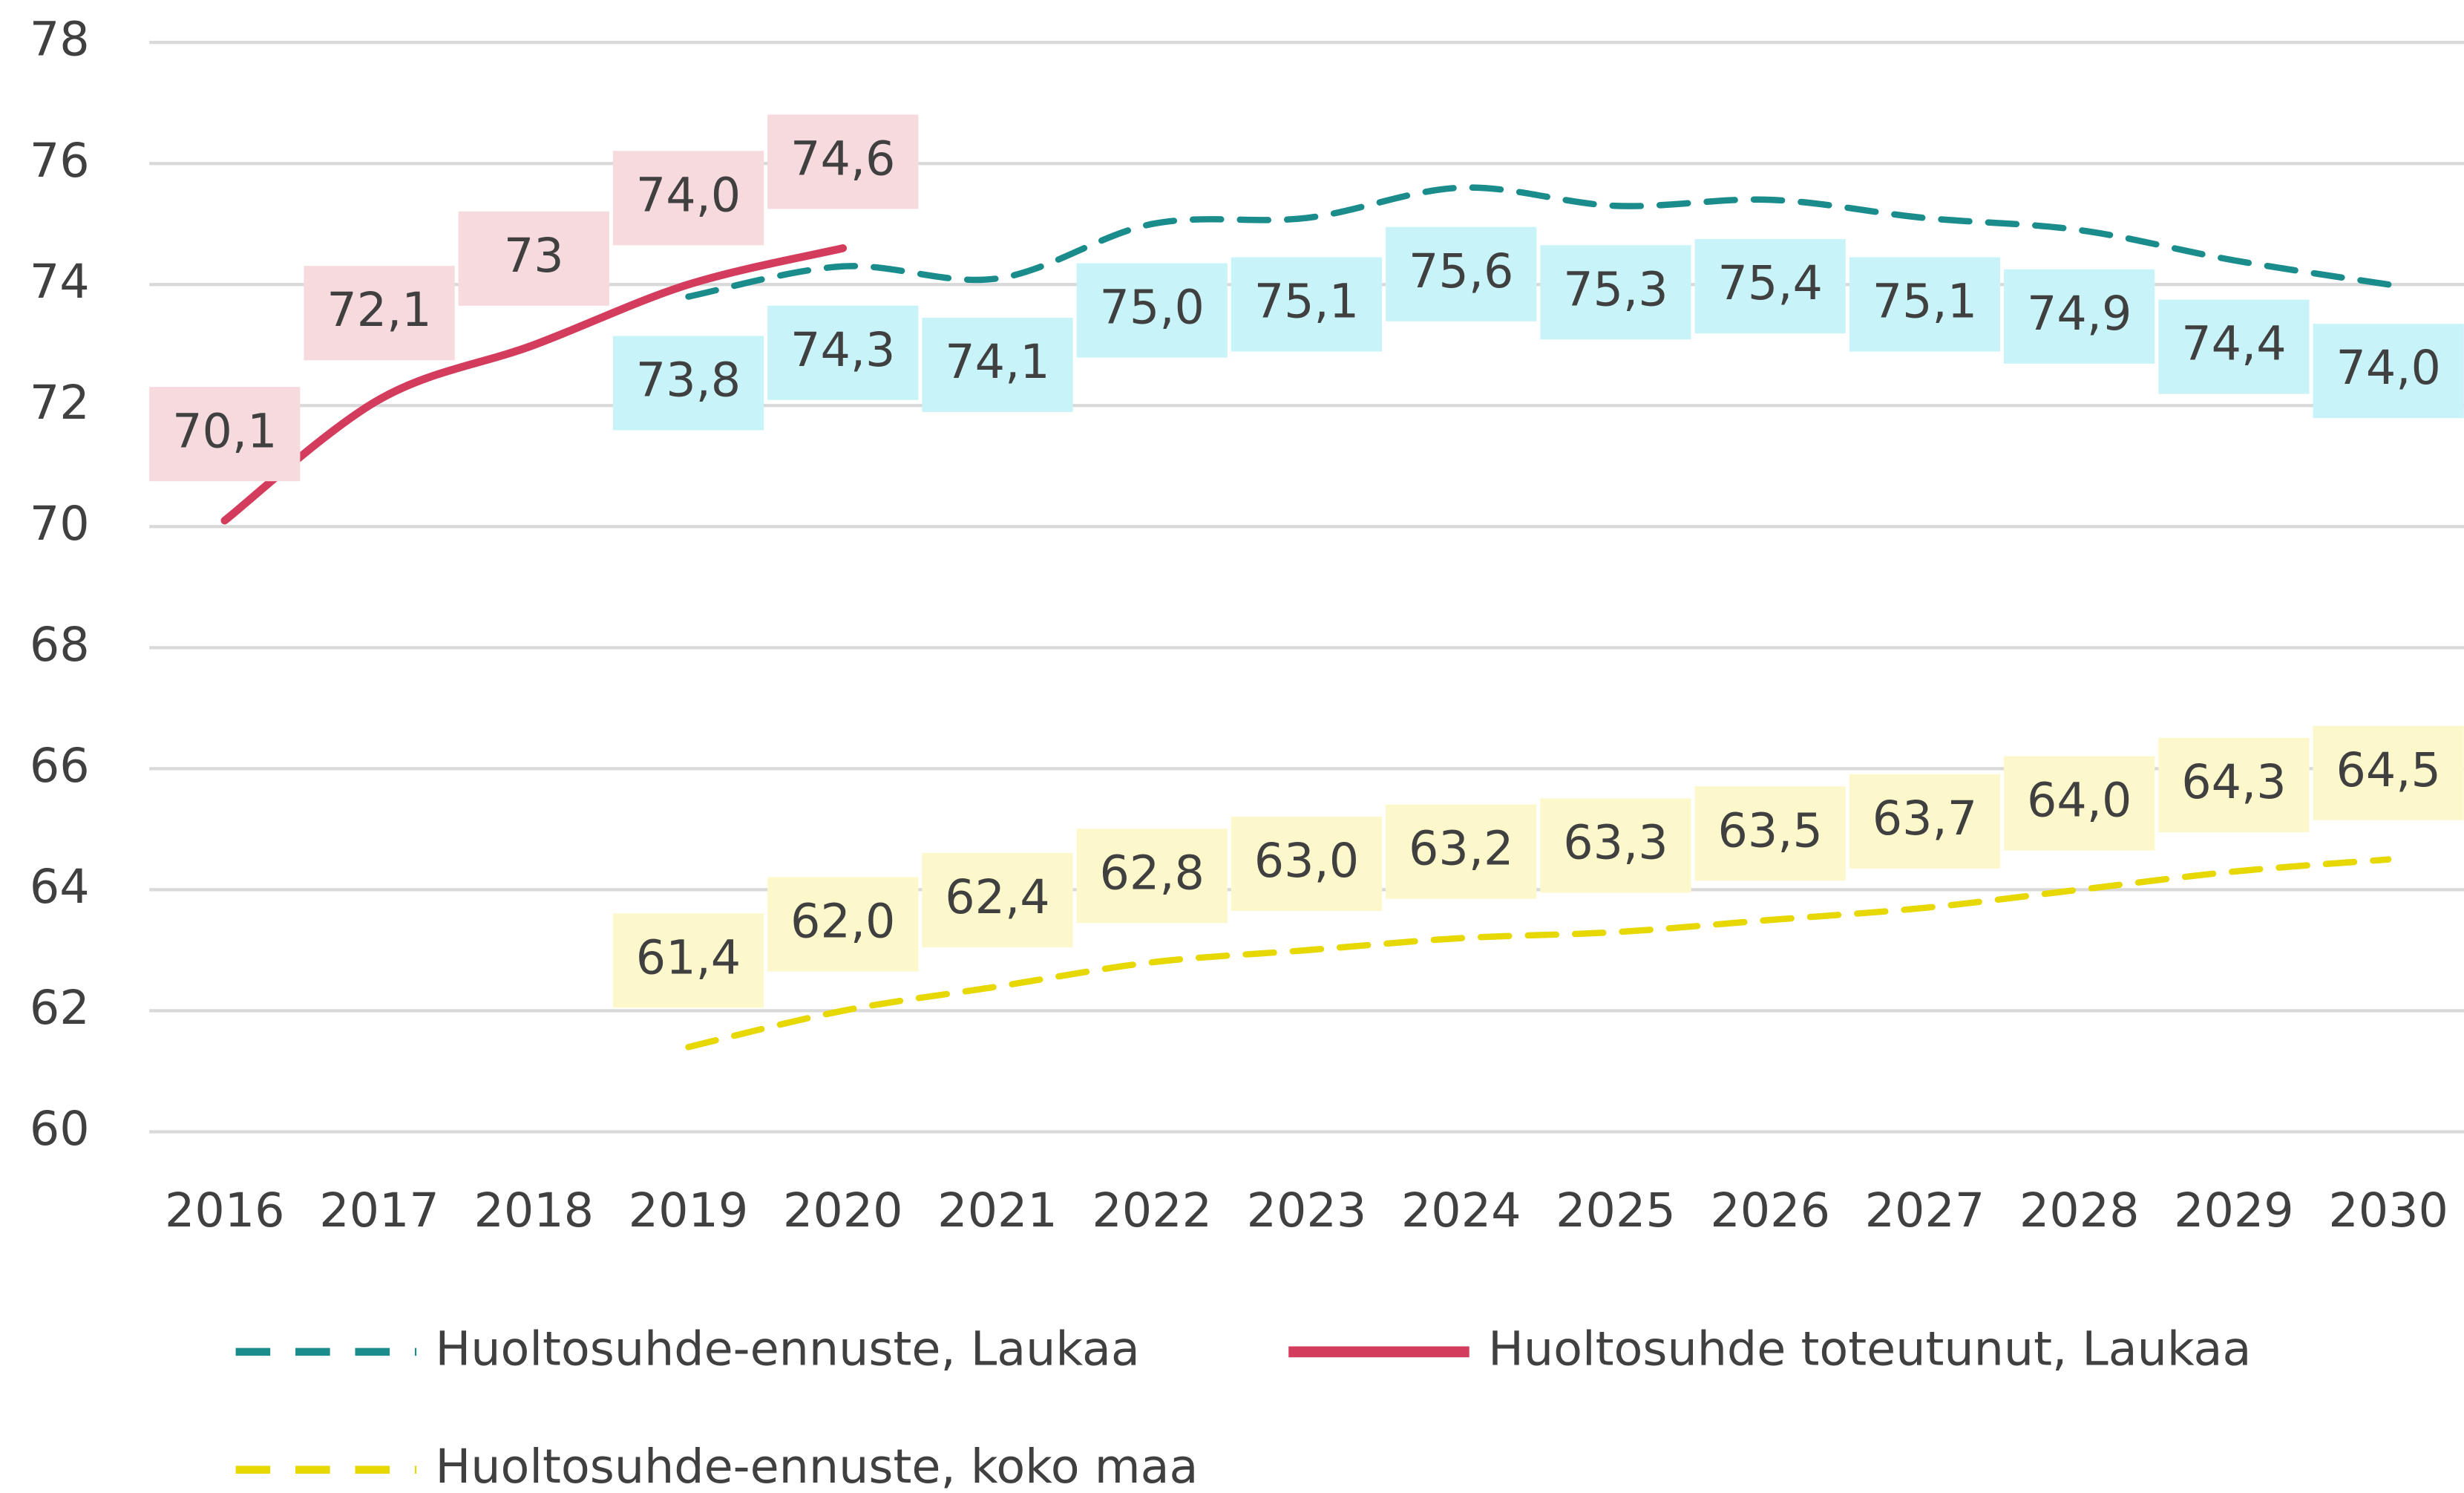 The width and height of the screenshot is (2464, 1493). Describe the element at coordinates (1770, 282) in the screenshot. I see `data-label: 75,4` at that location.